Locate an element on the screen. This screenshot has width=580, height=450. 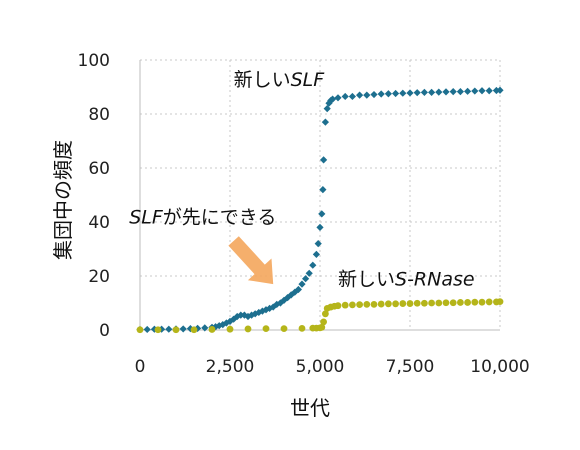
x-tick-label: 10,000 is located at coordinates (499, 367).